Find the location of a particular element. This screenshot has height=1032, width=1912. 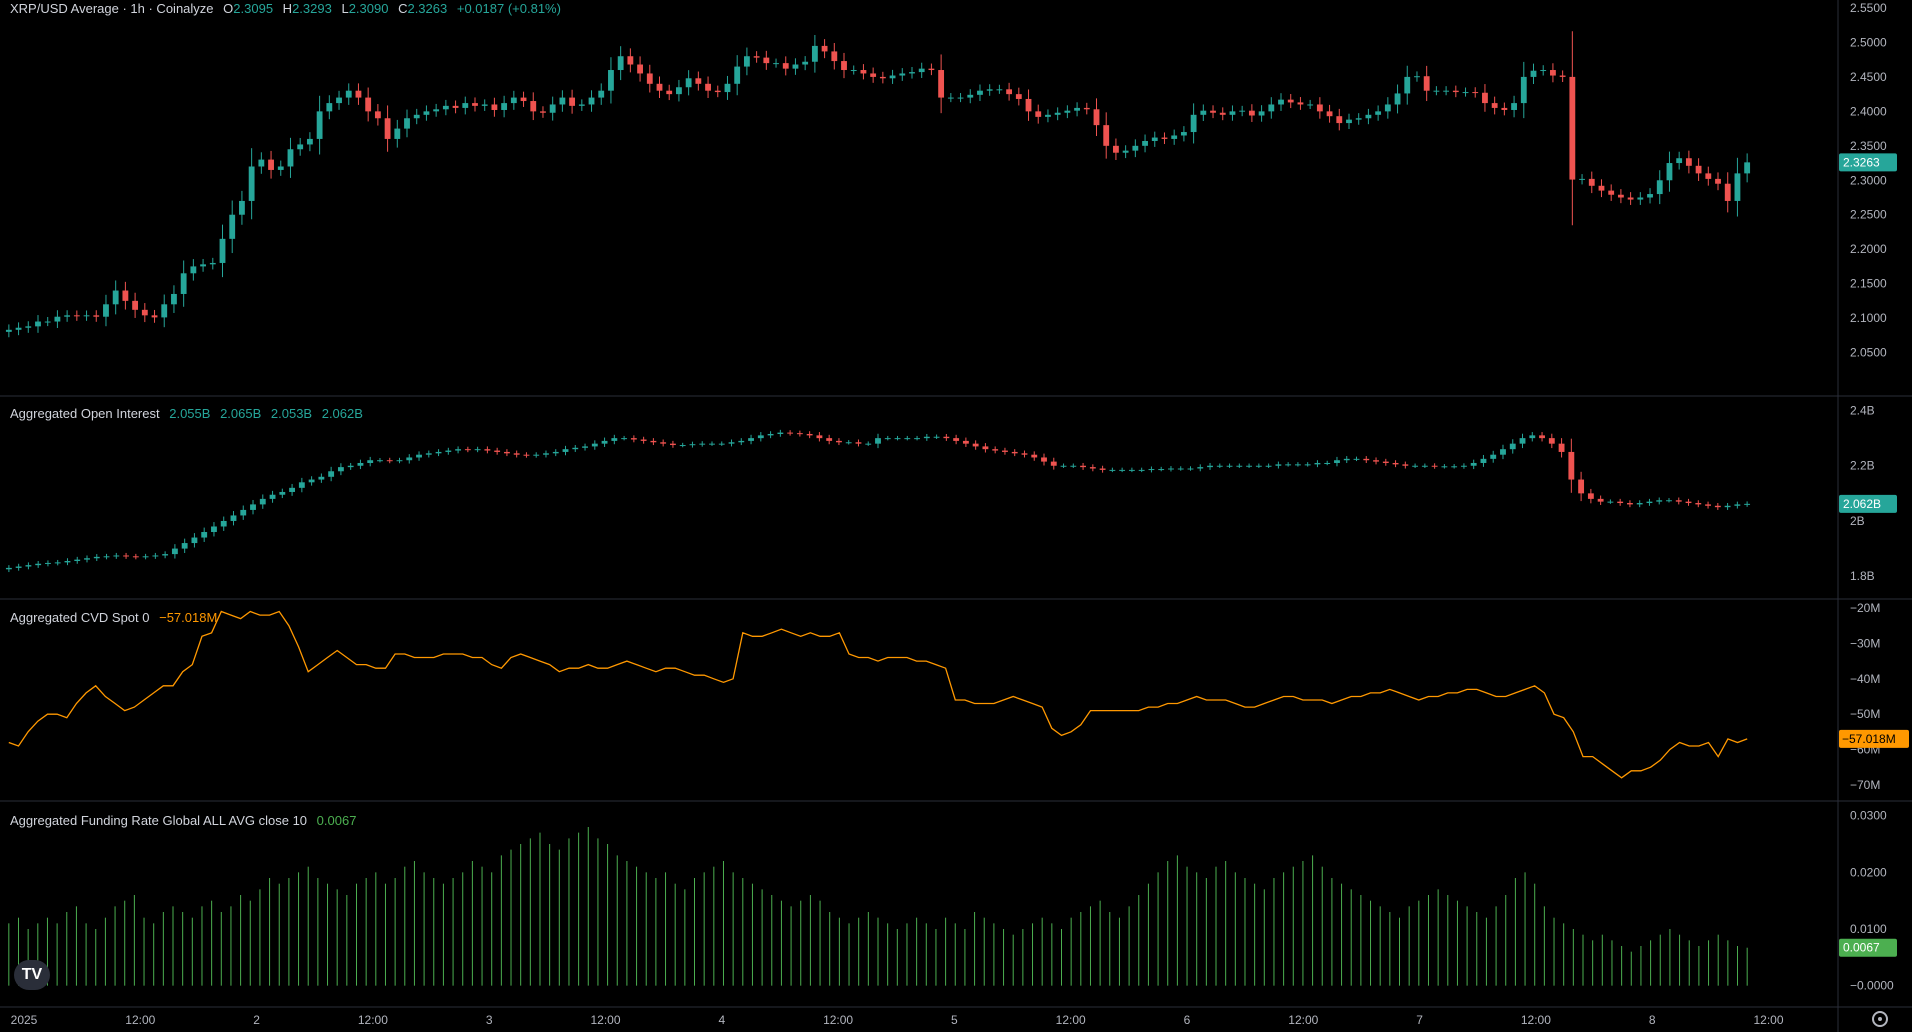

x-tick-label: 12:00 is located at coordinates (373, 1020).